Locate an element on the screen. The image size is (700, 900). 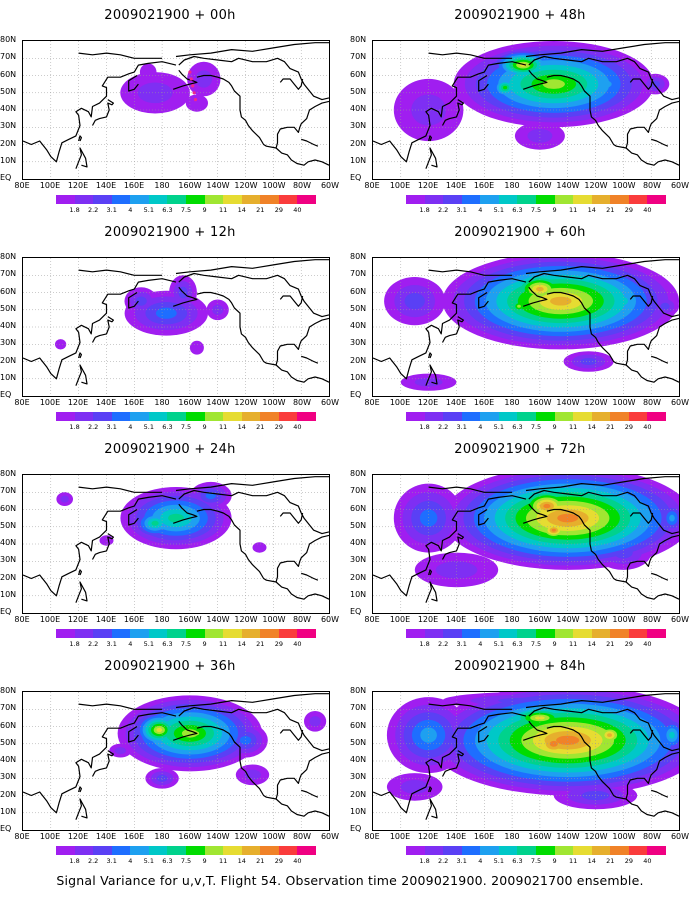
colorbar-label: 21 is located at coordinates (610, 210).